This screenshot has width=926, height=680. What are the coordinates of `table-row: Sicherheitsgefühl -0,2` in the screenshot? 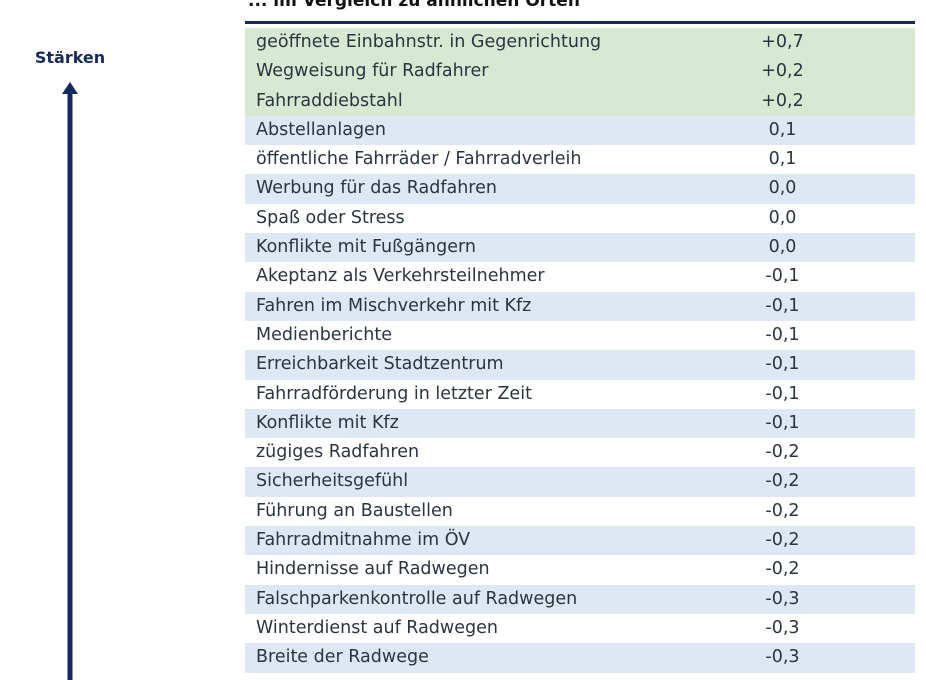 It's located at (580, 482).